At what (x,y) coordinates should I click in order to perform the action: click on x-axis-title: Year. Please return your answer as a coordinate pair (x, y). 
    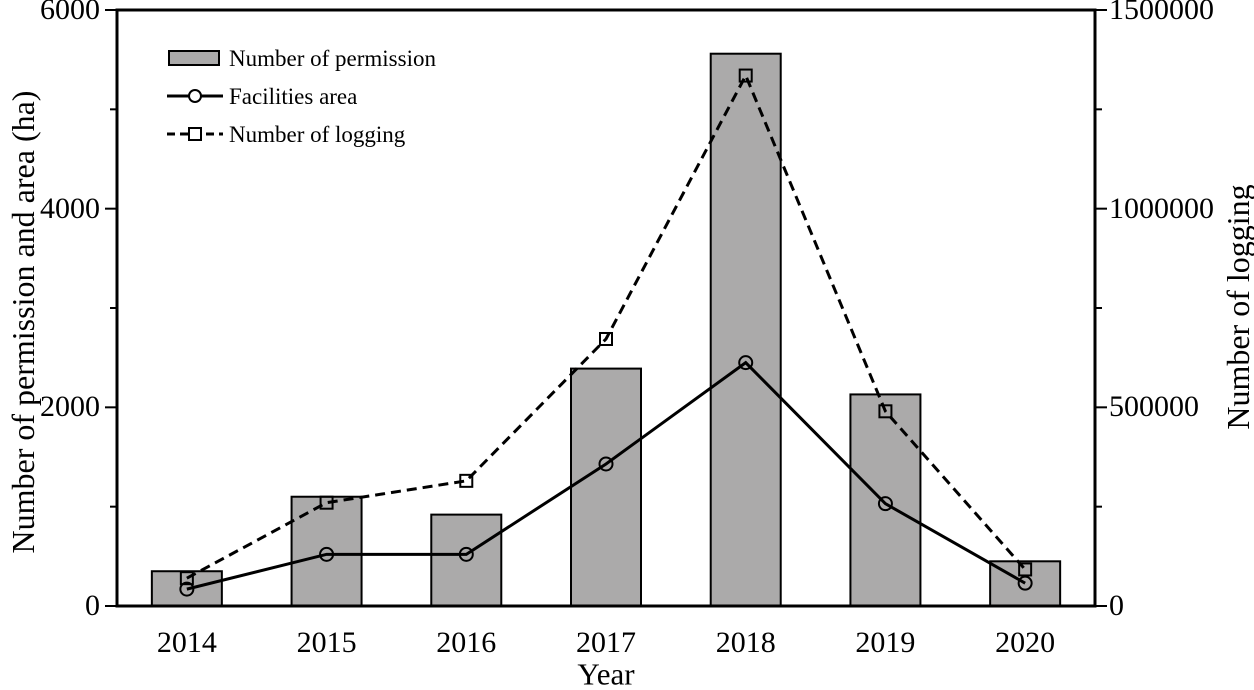
    Looking at the image, I should click on (606, 673).